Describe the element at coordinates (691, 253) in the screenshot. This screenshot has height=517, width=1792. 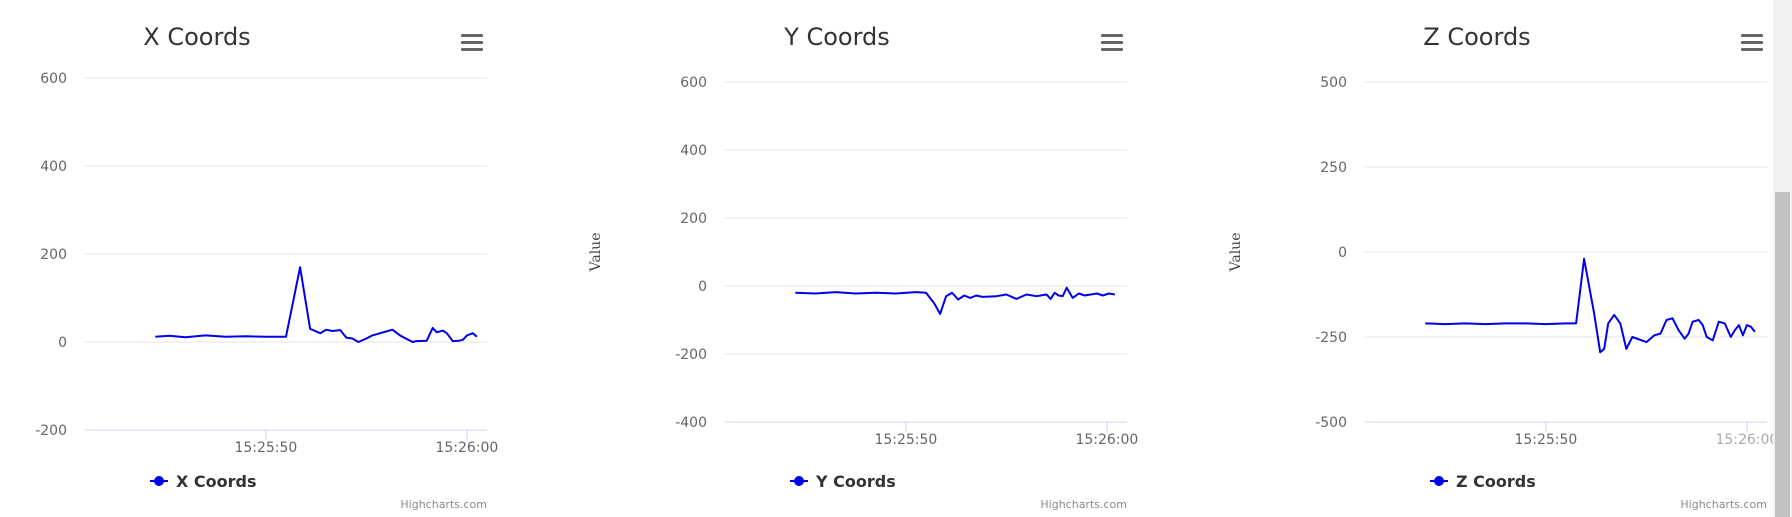
I see `y-tick-labels: 600 400 200 0 -200 -400` at that location.